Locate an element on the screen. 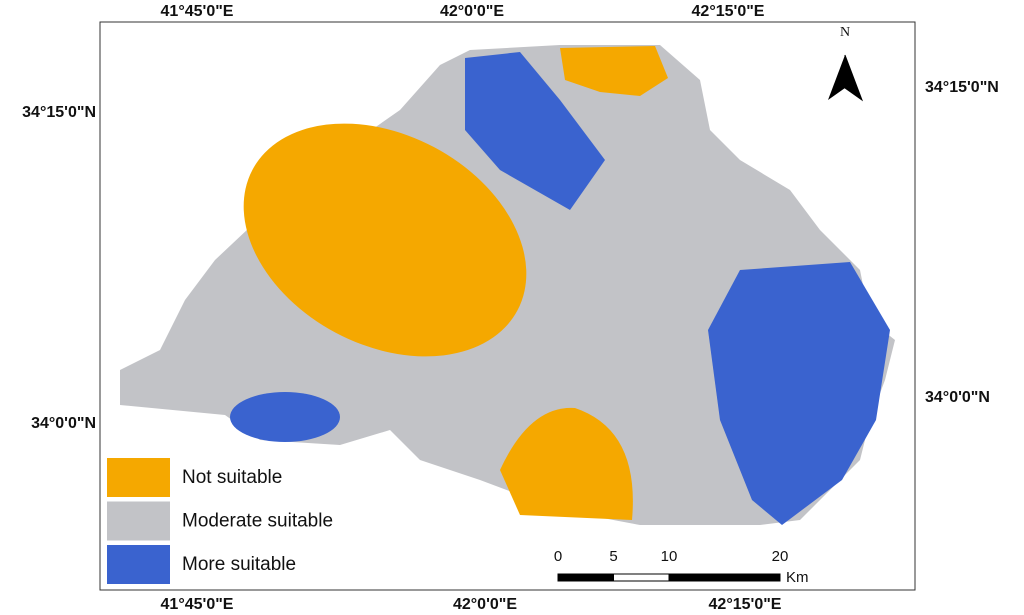 The height and width of the screenshot is (615, 1024). scale-label: 5 is located at coordinates (613, 556).